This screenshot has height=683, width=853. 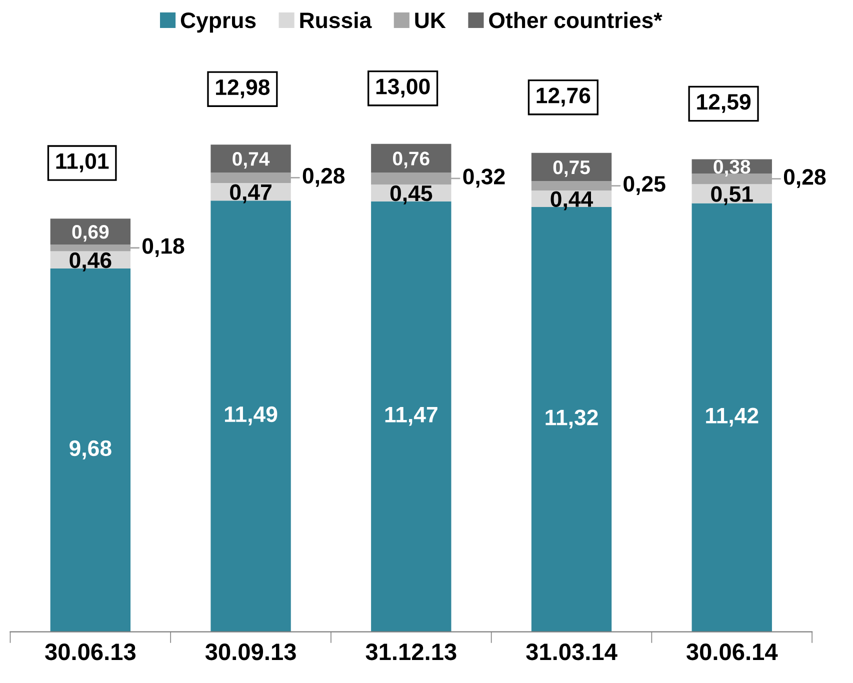 I want to click on total-label: 11,01, so click(x=82, y=162).